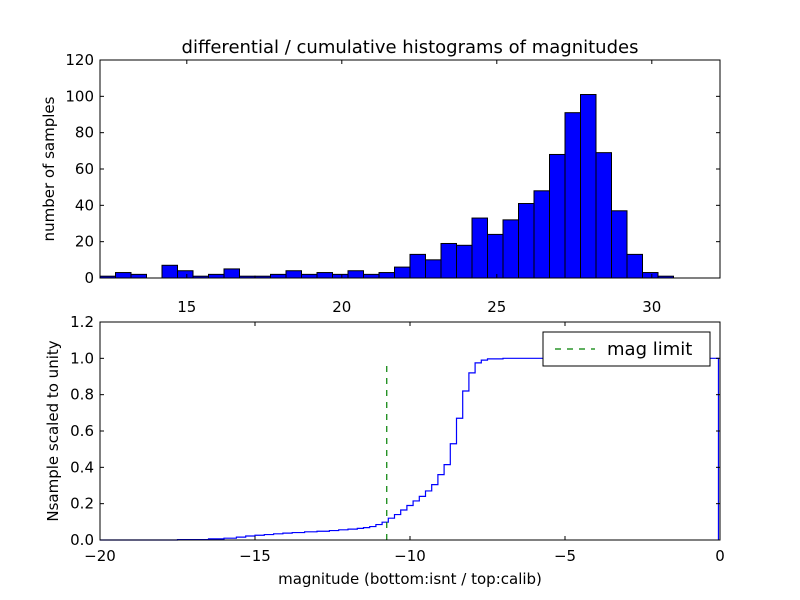 This screenshot has width=800, height=600. What do you see at coordinates (410, 579) in the screenshot?
I see `cumulative-xlabel: magnitude (bottom:isnt / top:calib)` at bounding box center [410, 579].